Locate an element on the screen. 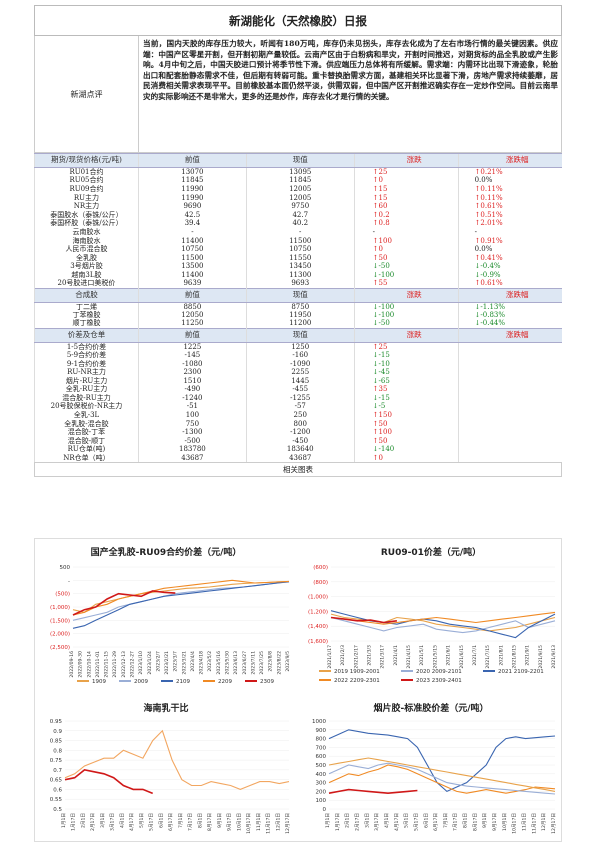  x-tick-label: 9月17日 is located at coordinates (230, 822).